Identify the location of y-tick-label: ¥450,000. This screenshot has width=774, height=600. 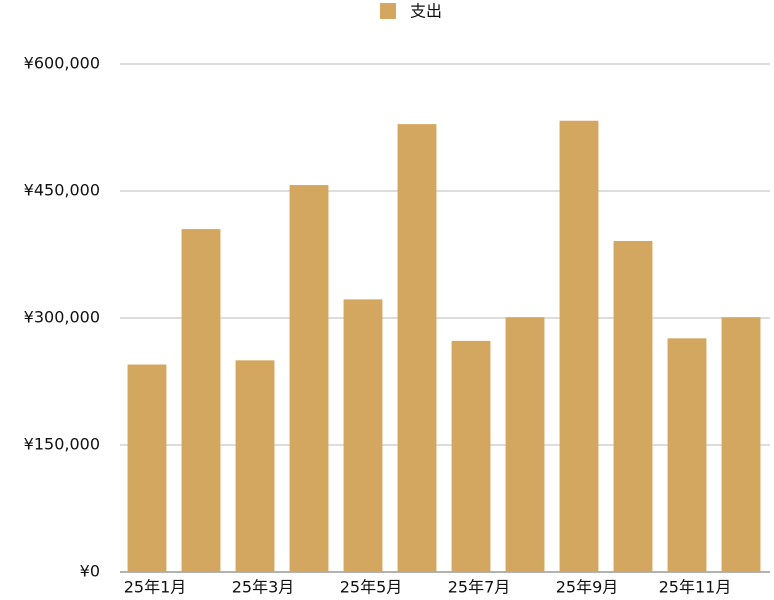
(62, 190).